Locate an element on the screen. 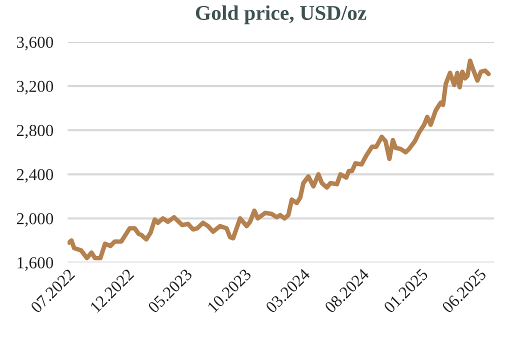 This screenshot has width=520, height=350. y-tick-label: 2,400 is located at coordinates (35, 176).